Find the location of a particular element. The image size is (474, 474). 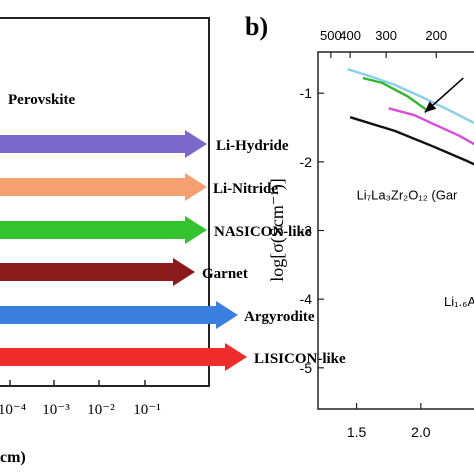

panel-a-x-tick-label: 10⁻² is located at coordinates (101, 410).